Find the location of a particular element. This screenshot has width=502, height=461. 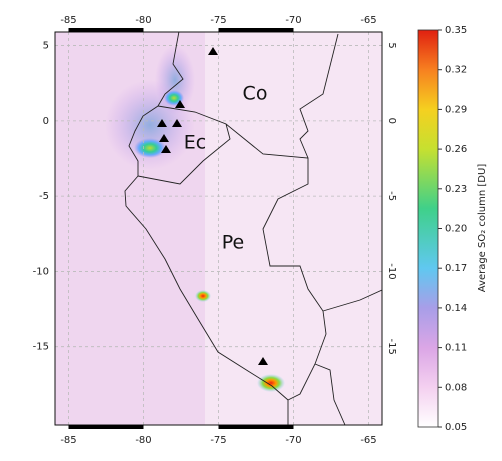

country-label: Ec is located at coordinates (195, 143).